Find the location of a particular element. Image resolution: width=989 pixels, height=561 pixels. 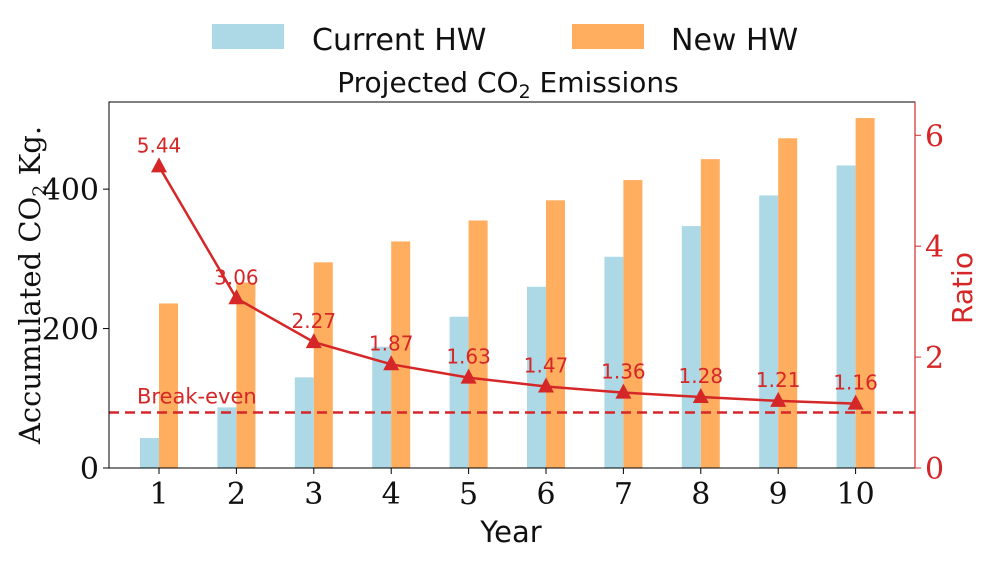

legend-swatch-current-hw is located at coordinates (248, 36).